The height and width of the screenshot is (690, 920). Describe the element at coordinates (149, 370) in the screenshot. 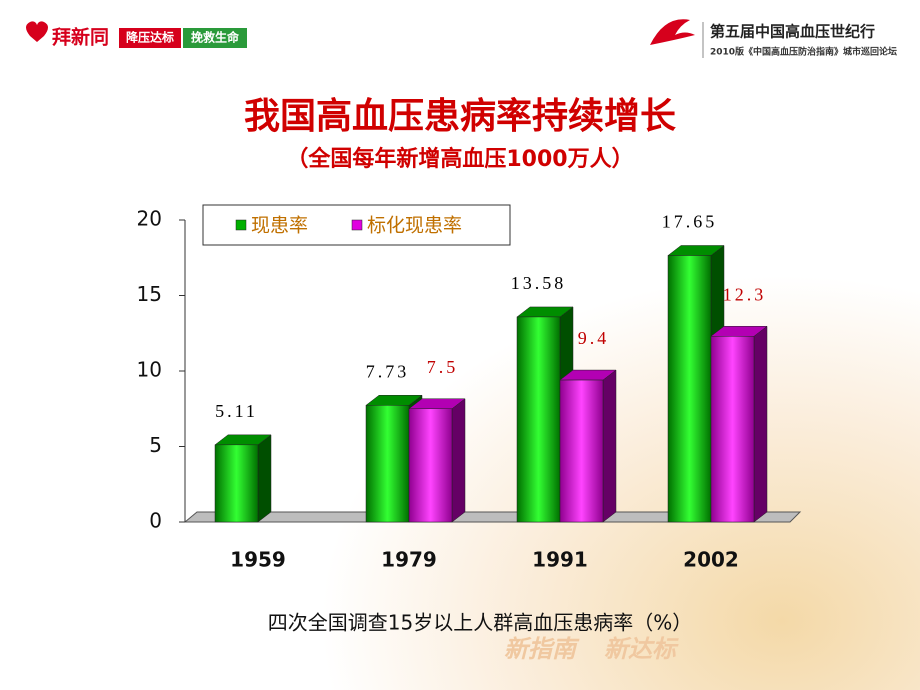

I see `y-tick-label: 10` at that location.